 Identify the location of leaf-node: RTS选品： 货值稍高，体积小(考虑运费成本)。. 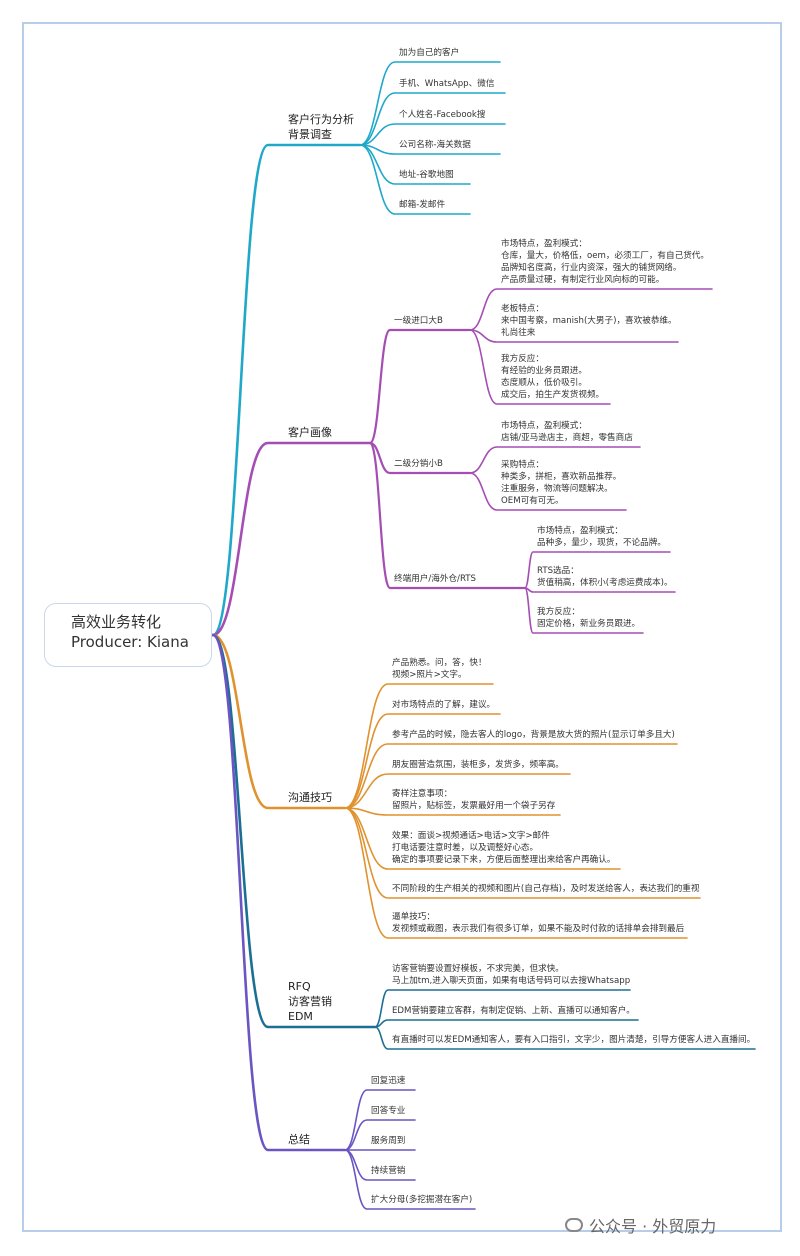
(605, 577).